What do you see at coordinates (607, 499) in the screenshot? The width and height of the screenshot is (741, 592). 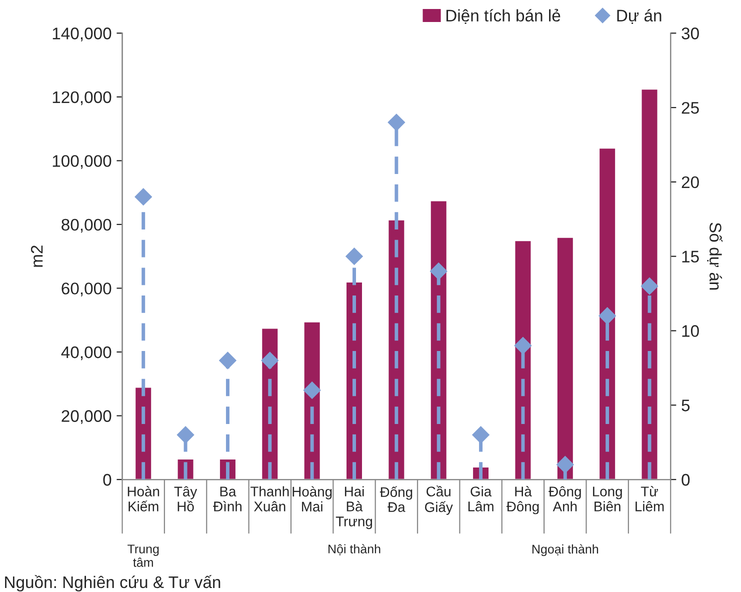 I see `x-tick-label: Long Biên` at bounding box center [607, 499].